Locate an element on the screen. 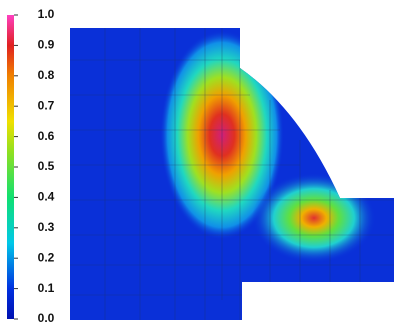 The image size is (394, 324). colorbar-tick-label: 0.2 is located at coordinates (46, 257).